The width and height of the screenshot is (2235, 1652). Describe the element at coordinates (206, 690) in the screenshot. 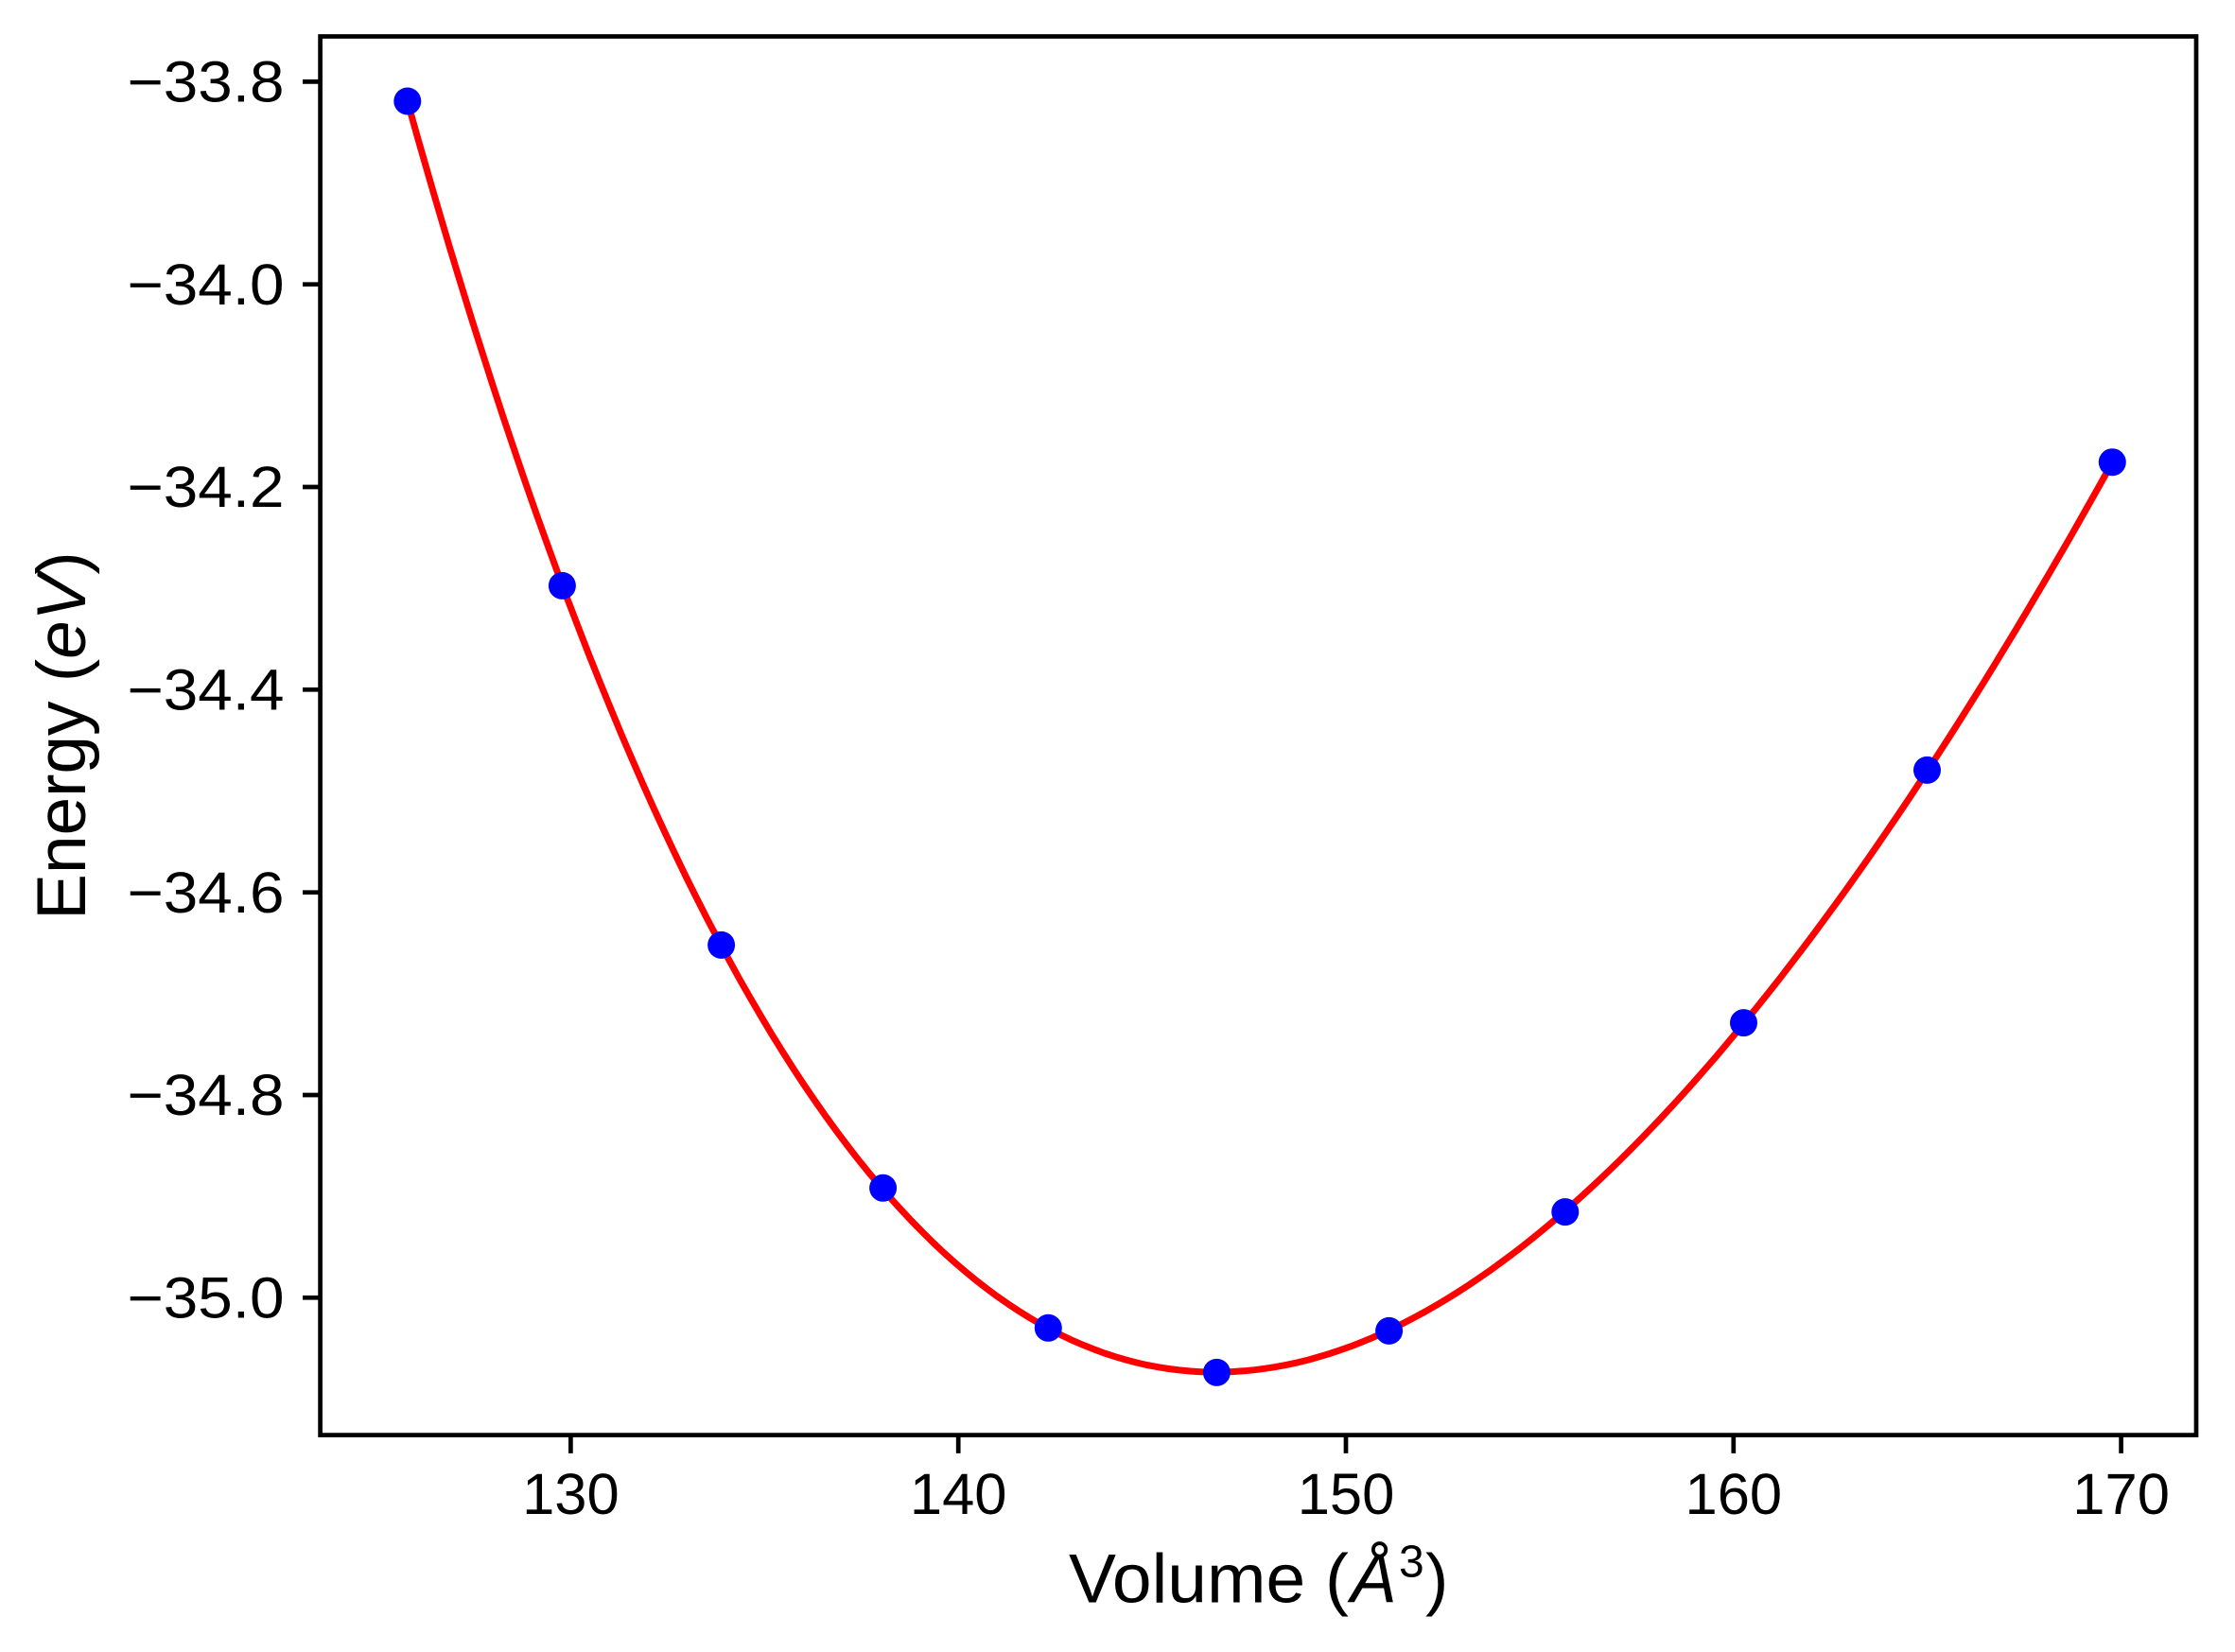

I see `svg-text: −34.4` at that location.